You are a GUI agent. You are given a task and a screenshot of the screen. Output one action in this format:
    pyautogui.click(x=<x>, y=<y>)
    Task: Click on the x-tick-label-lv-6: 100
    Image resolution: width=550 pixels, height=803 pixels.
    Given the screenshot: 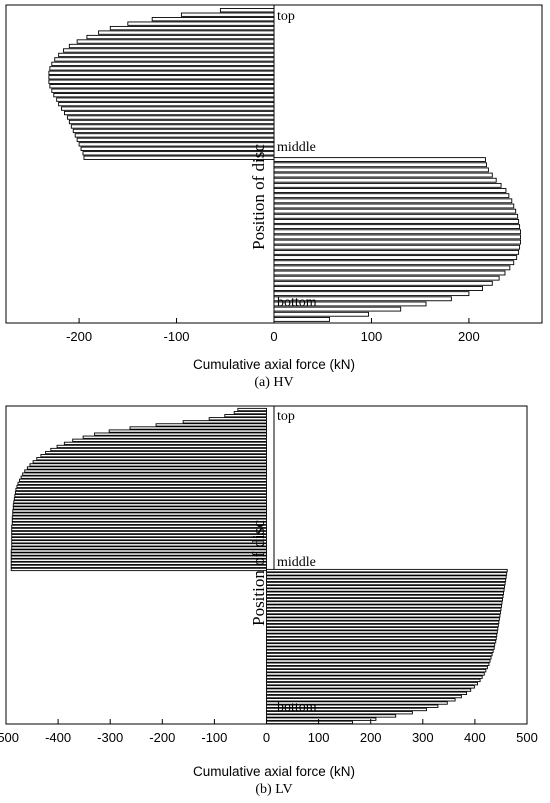 What is the action you would take?
    pyautogui.click(x=319, y=737)
    